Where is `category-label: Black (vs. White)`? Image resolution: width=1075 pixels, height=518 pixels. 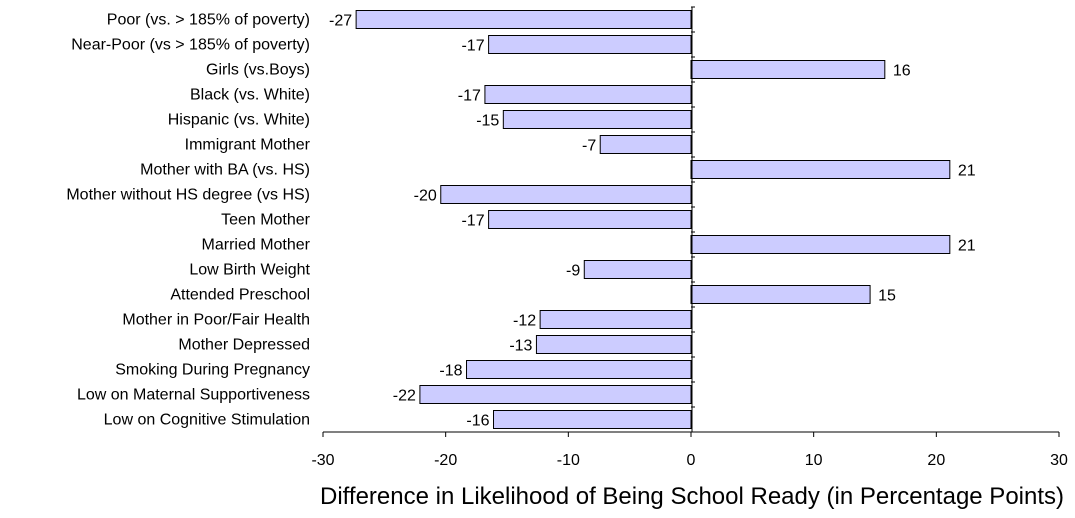 category-label: Black (vs. White) is located at coordinates (250, 95).